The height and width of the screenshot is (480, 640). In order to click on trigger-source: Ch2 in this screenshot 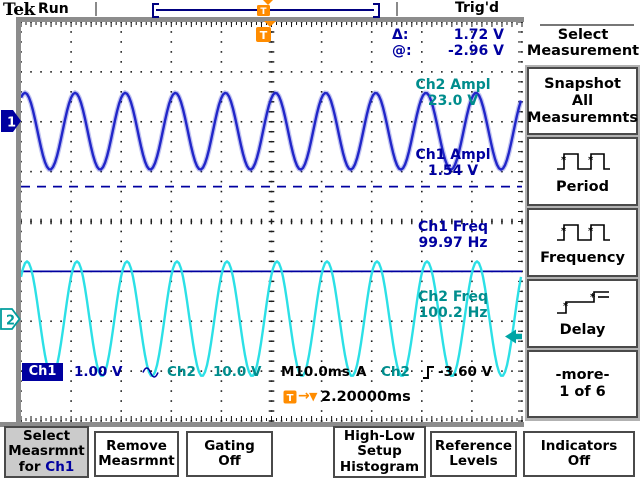, I will do `click(395, 372)`.